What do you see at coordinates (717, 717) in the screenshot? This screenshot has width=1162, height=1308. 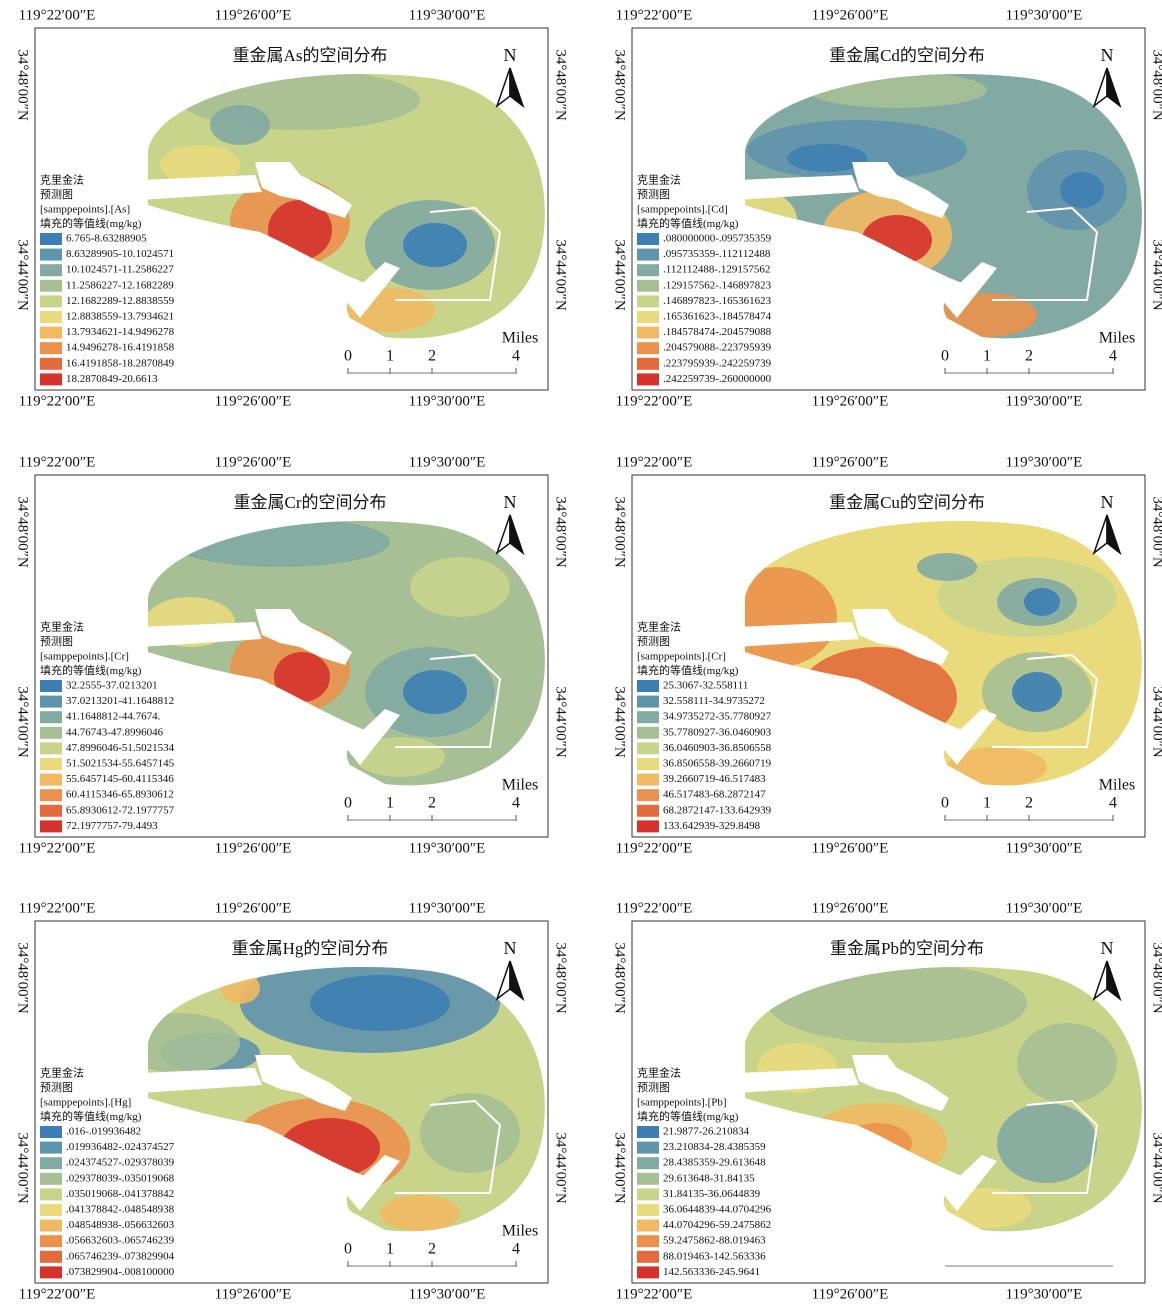 I see `legend-item: 34.9735272-35.7780927` at bounding box center [717, 717].